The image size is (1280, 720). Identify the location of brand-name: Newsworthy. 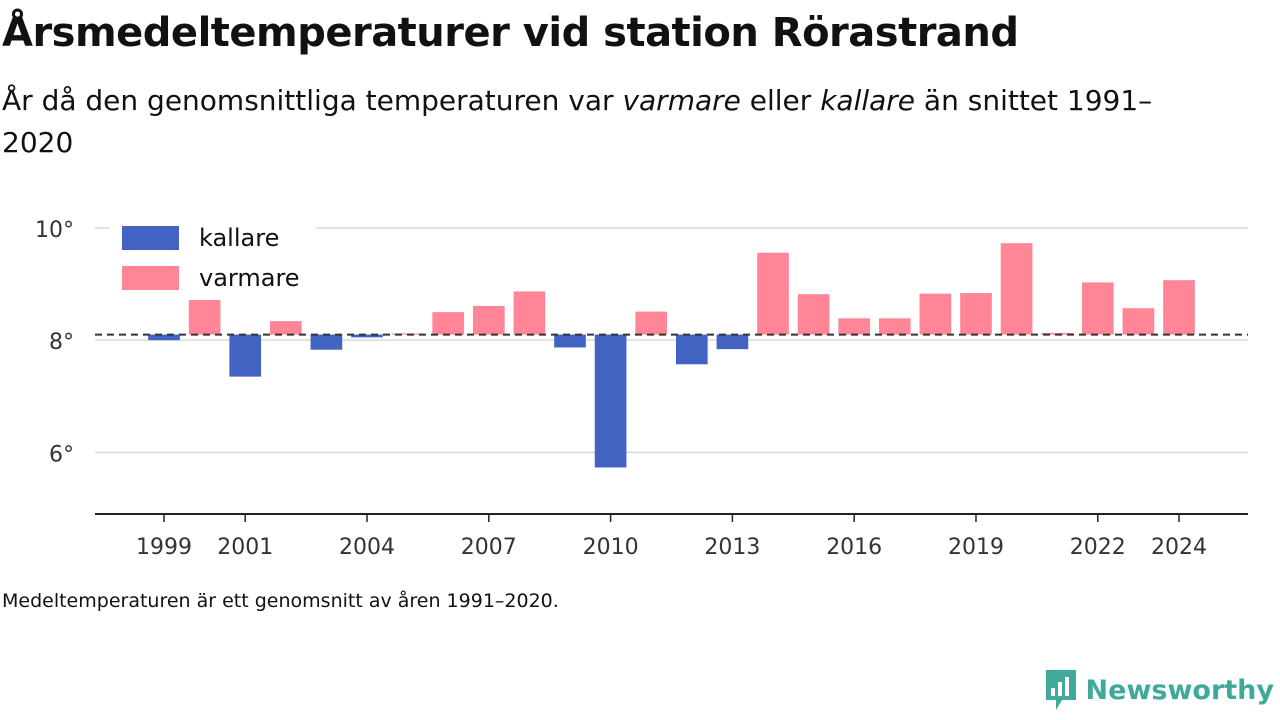
(1179, 690).